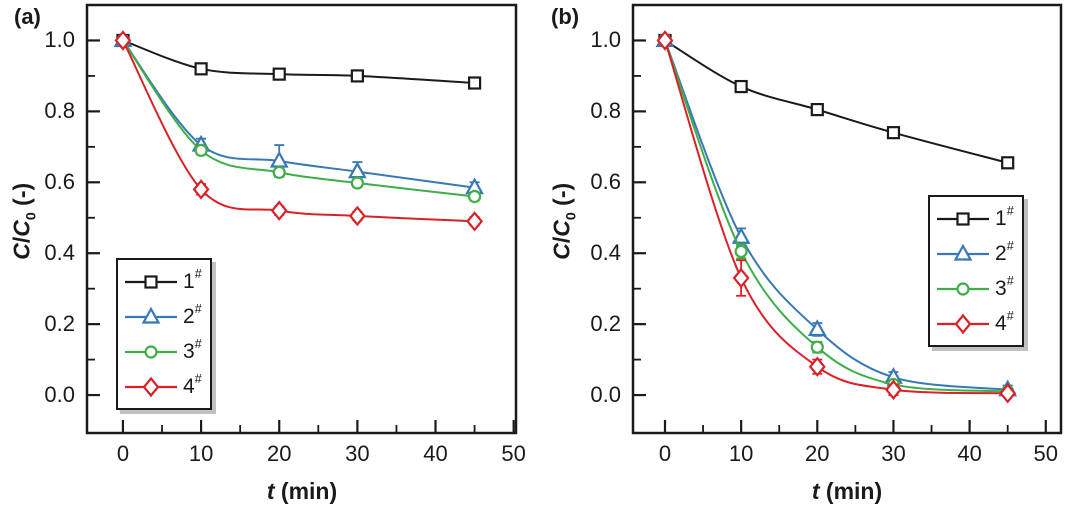  What do you see at coordinates (605, 395) in the screenshot?
I see `y-tick-label: 0.0` at bounding box center [605, 395].